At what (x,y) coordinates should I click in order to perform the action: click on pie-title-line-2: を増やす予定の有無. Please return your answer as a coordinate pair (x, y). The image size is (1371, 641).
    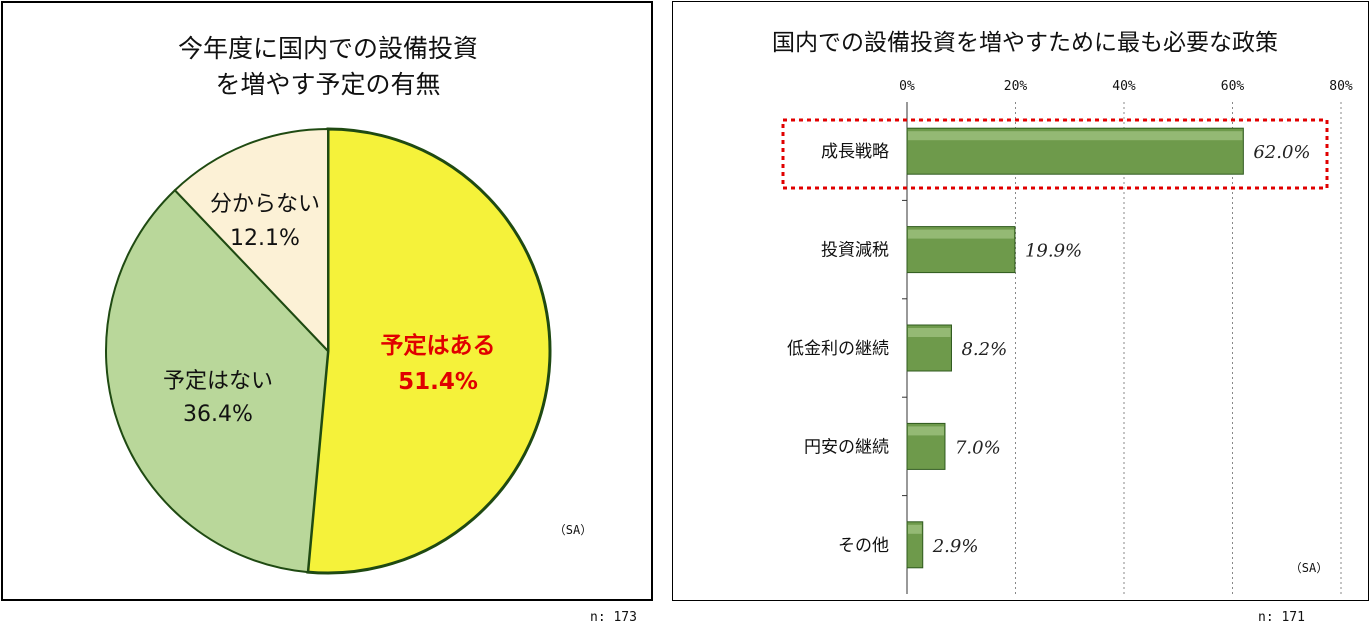
    Looking at the image, I should click on (327, 84).